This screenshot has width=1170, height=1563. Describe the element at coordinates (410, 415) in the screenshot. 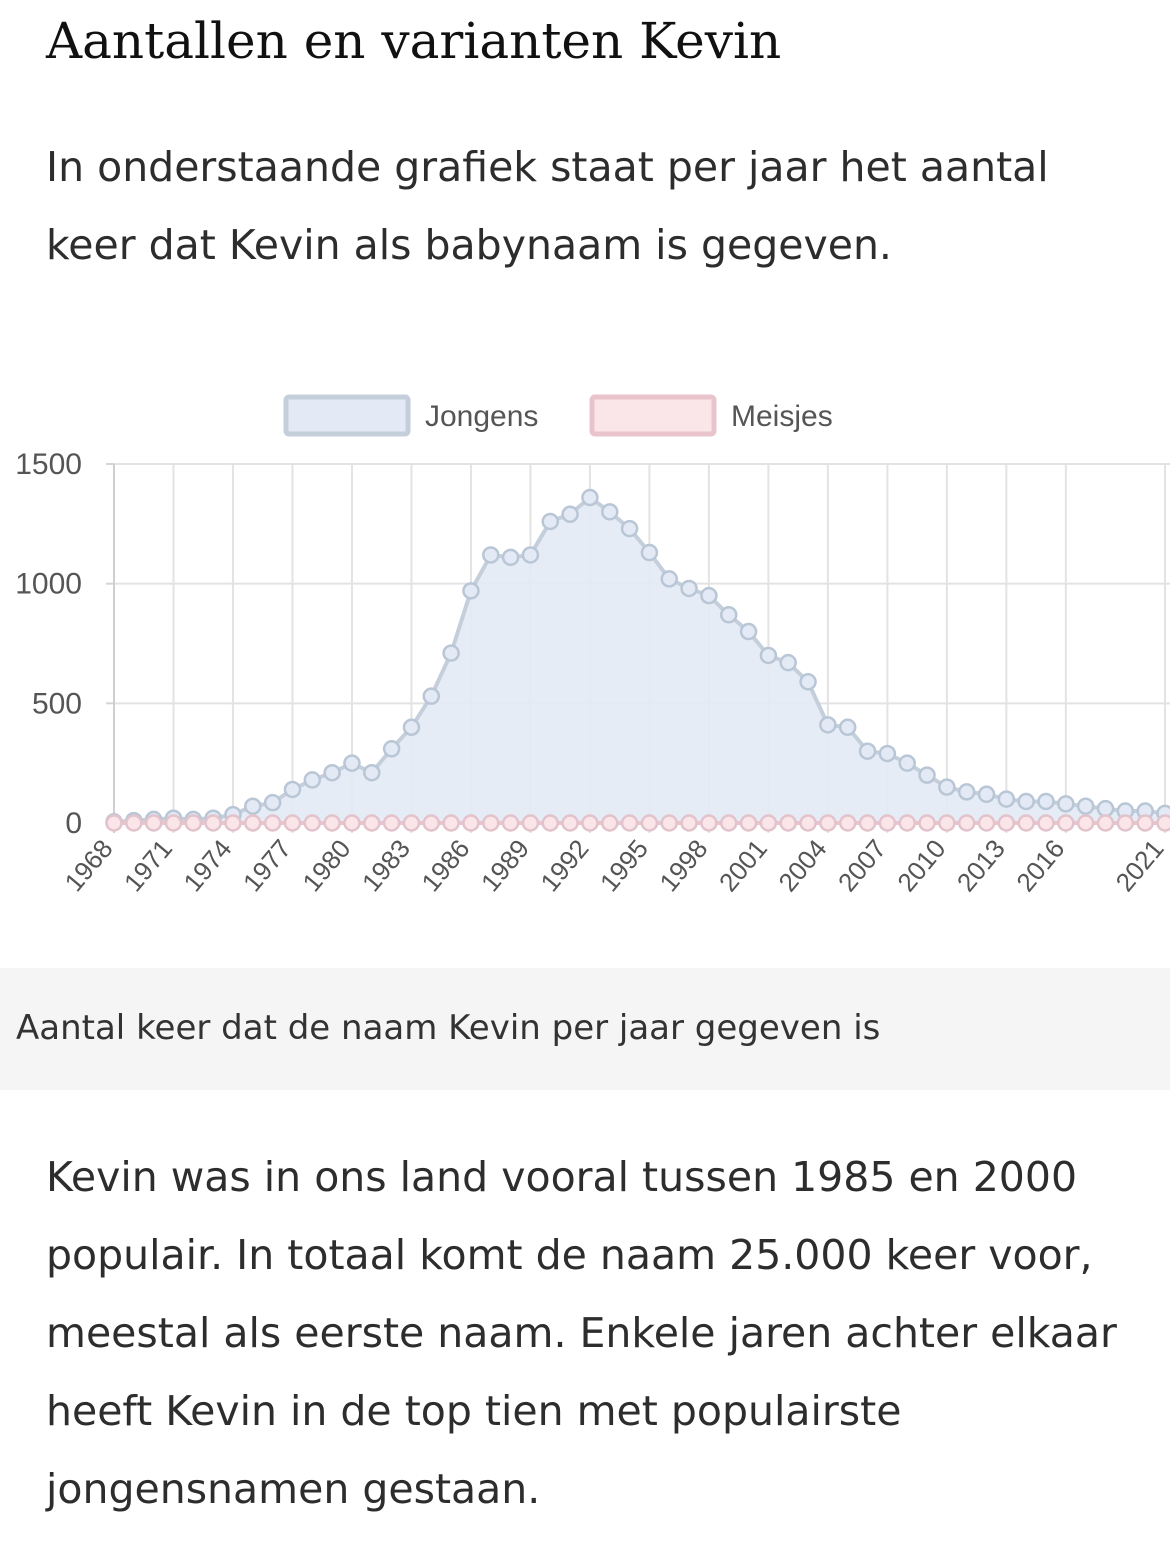

I see `legend-item-jongens: Jongens` at that location.